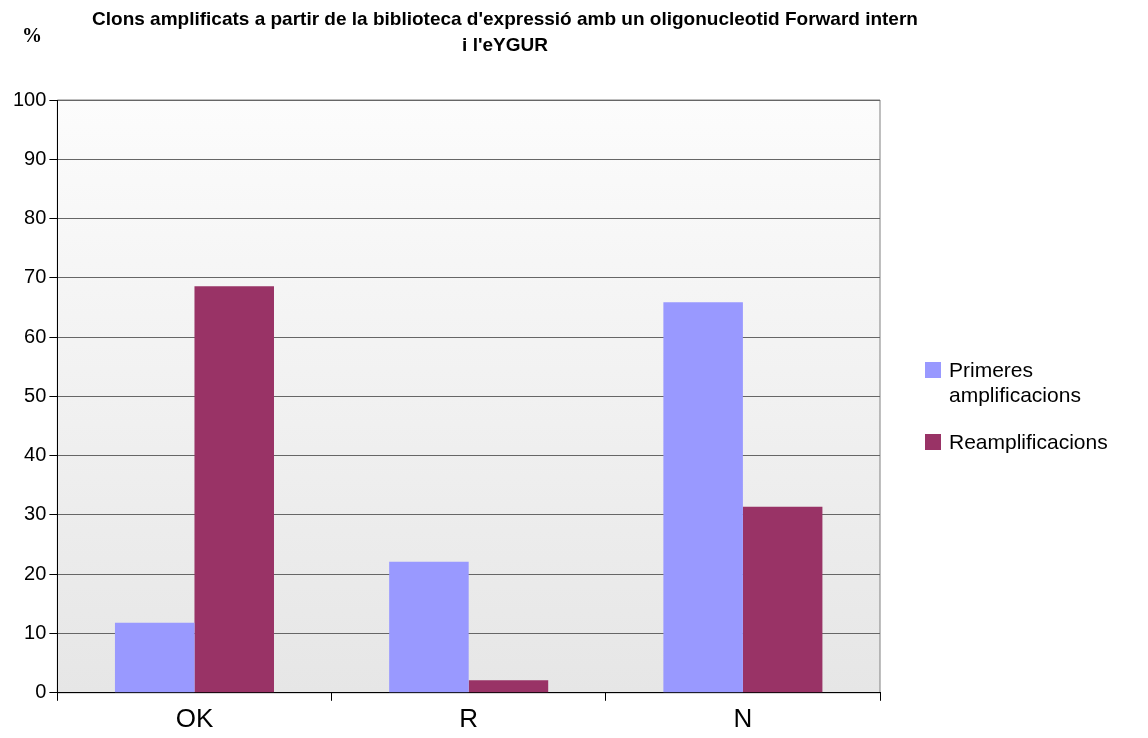  What do you see at coordinates (35, 632) in the screenshot?
I see `y-tick-label: 10` at bounding box center [35, 632].